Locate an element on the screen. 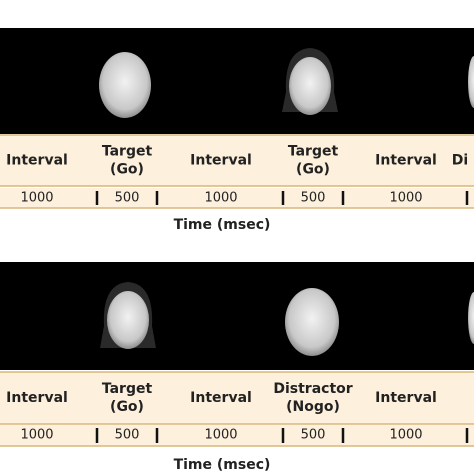  phase-label: Di is located at coordinates (460, 161).